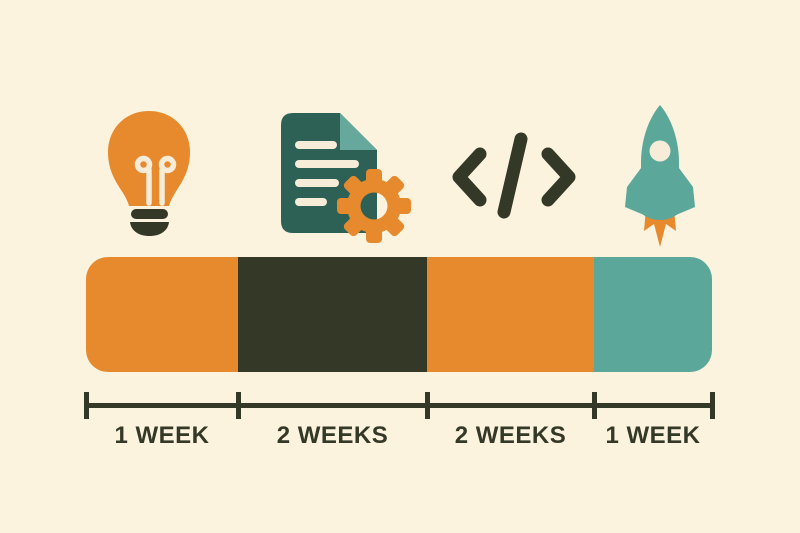  What do you see at coordinates (510, 314) in the screenshot?
I see `bar-segment-code` at bounding box center [510, 314].